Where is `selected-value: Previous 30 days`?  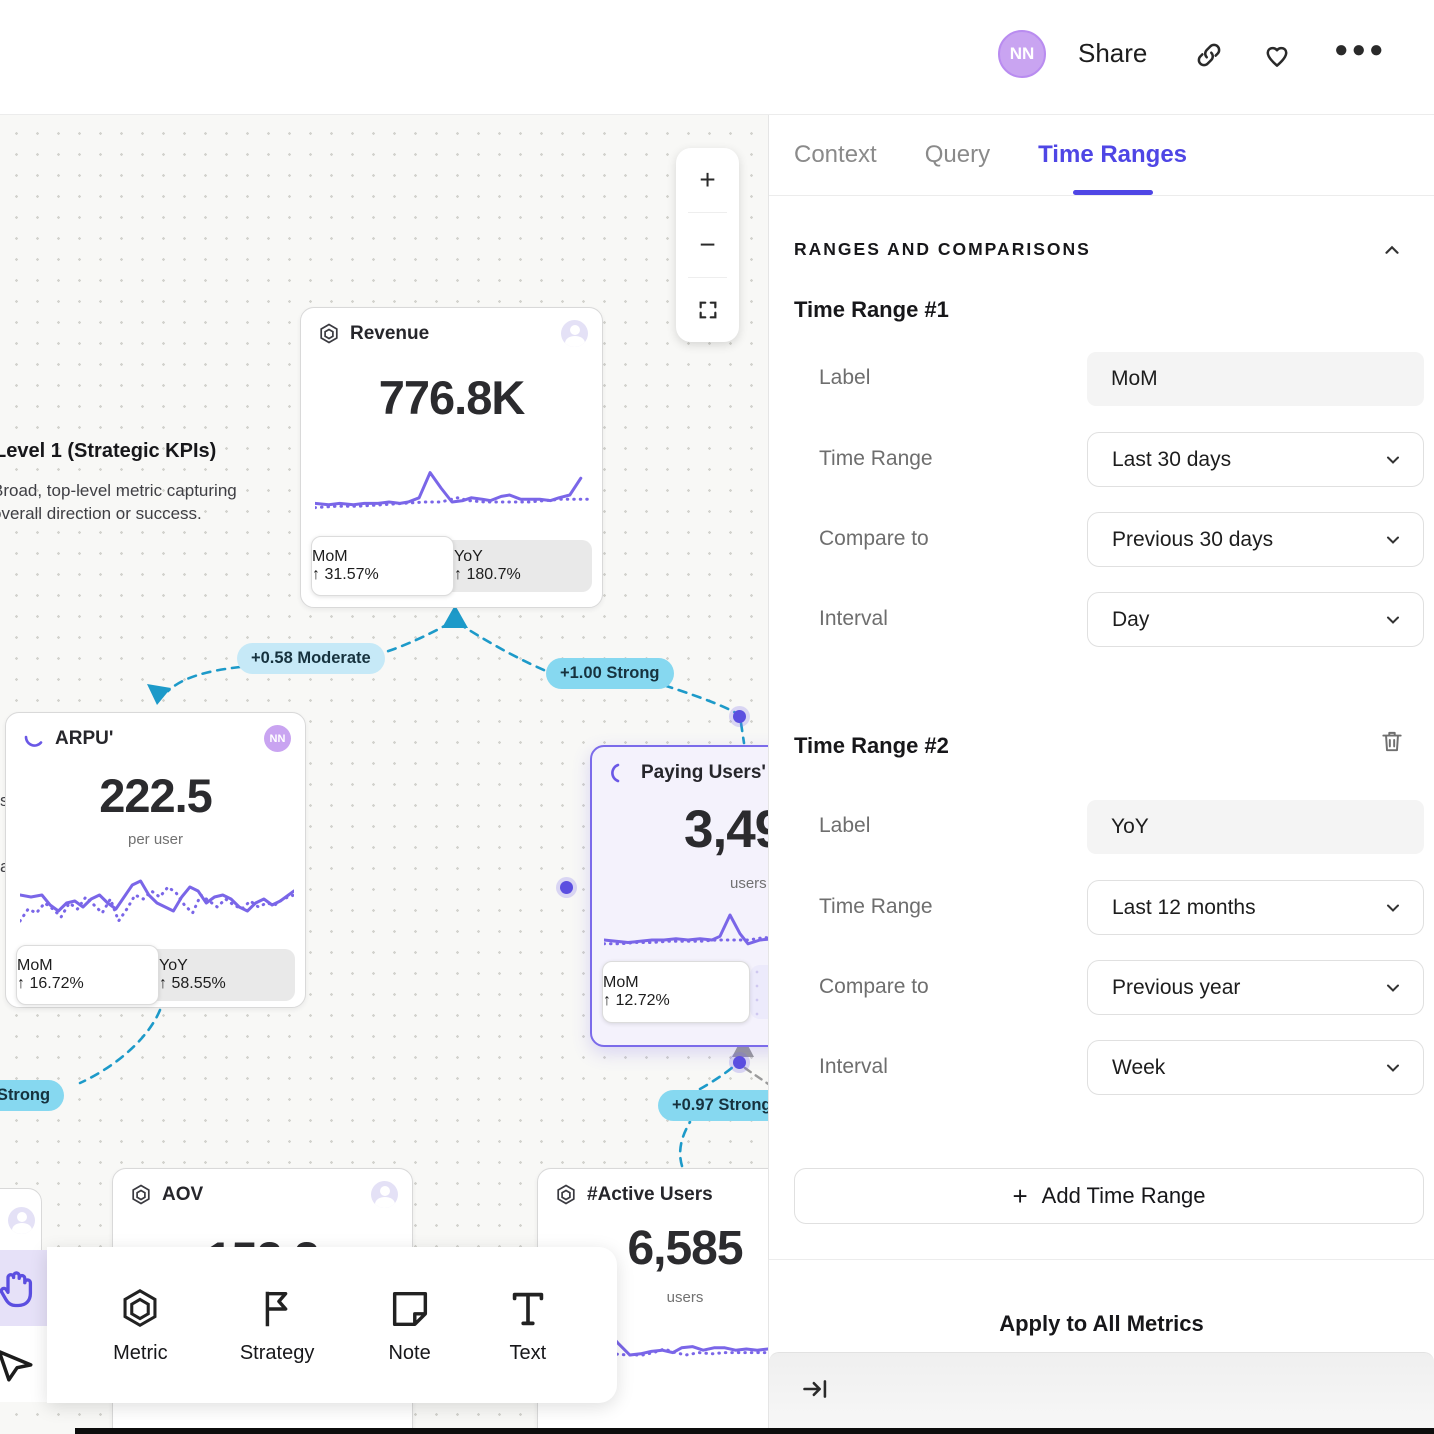
selected-value: Previous 30 days is located at coordinates (1193, 539).